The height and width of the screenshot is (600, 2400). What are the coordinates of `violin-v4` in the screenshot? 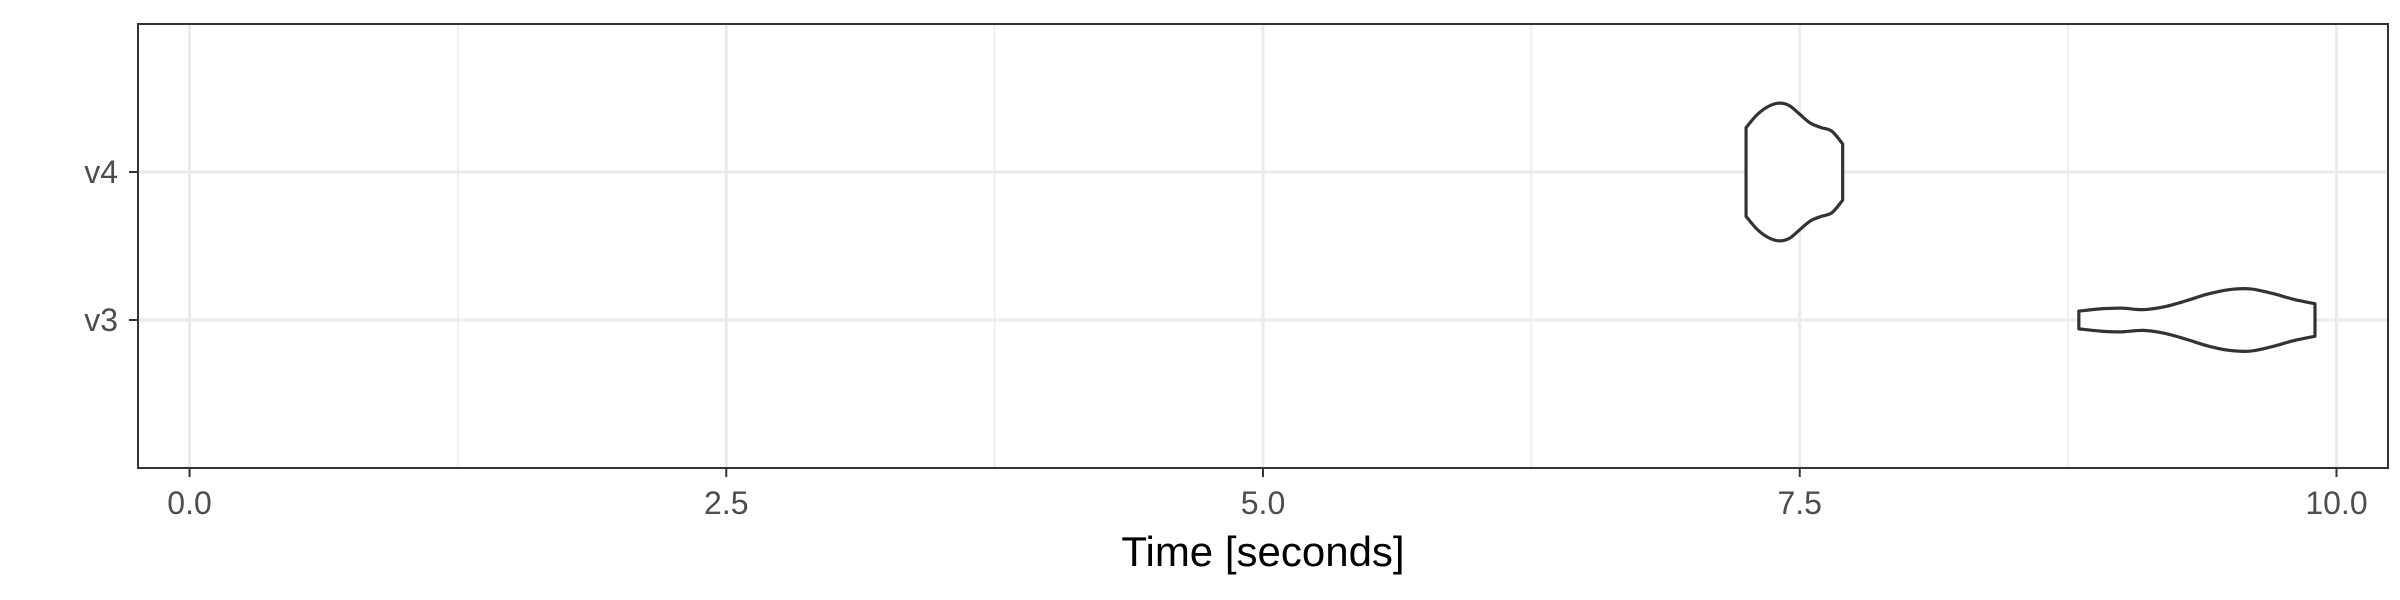 It's located at (1794, 172).